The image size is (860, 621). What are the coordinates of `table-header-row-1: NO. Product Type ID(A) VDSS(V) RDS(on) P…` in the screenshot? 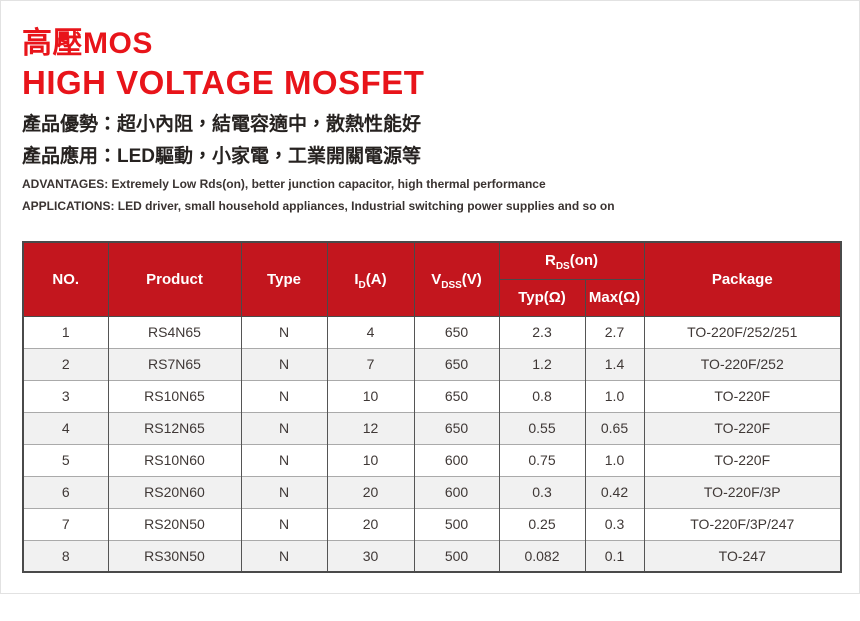 It's located at (432, 279).